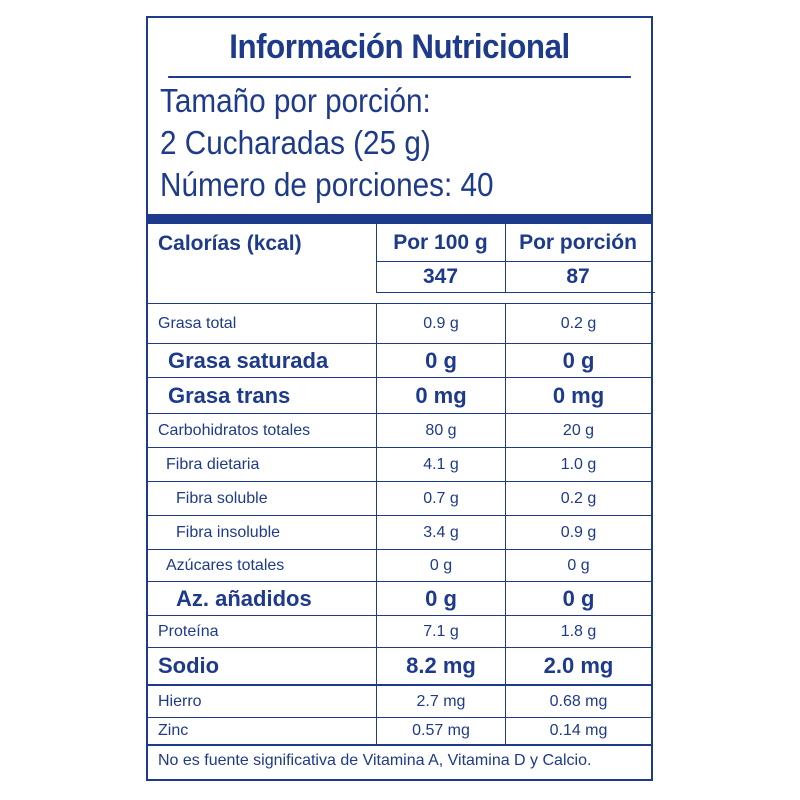  I want to click on table-row: Sodio 8.2 mg 2.0 mg, so click(399, 667).